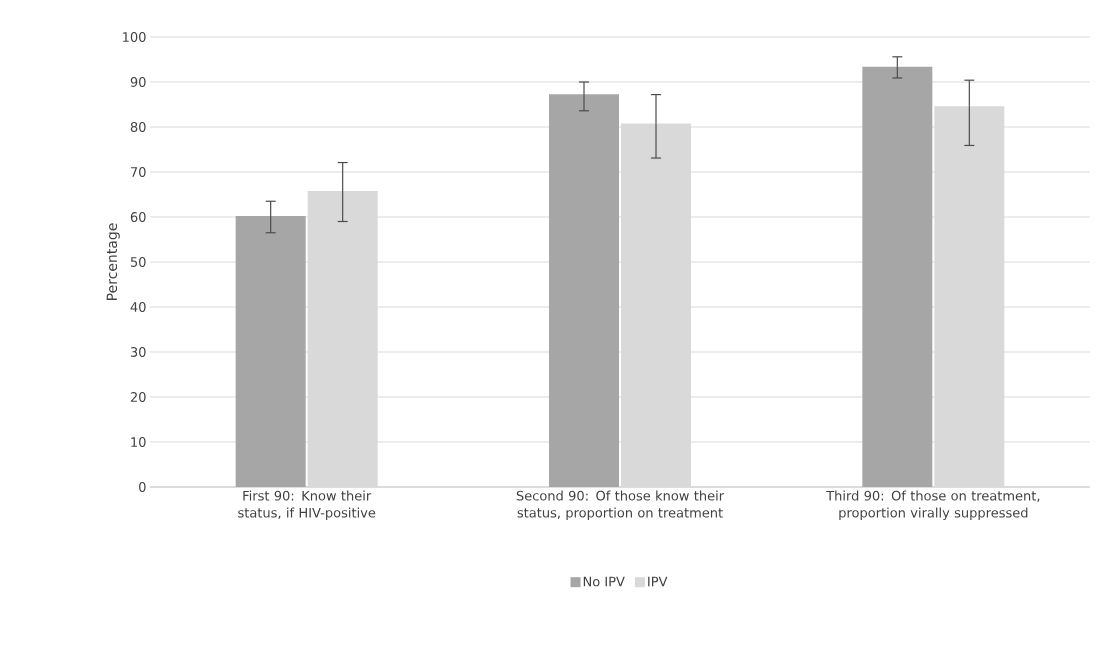 Image resolution: width=1119 pixels, height=654 pixels. Describe the element at coordinates (138, 127) in the screenshot. I see `y-tick-label: 80` at that location.